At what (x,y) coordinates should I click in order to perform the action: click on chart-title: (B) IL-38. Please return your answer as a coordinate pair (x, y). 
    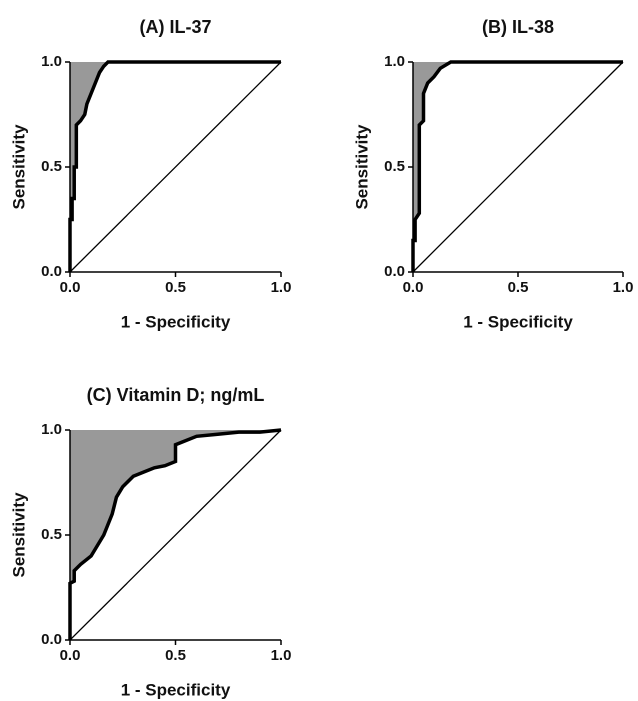
    Looking at the image, I should click on (518, 27).